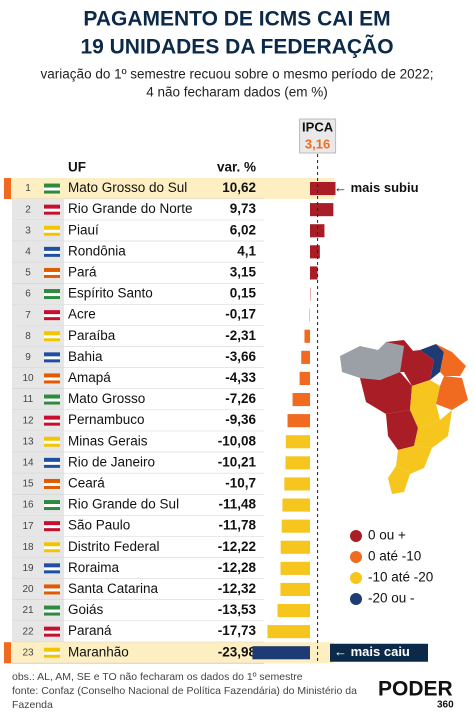  I want to click on state-name: Paraná, so click(90, 630).